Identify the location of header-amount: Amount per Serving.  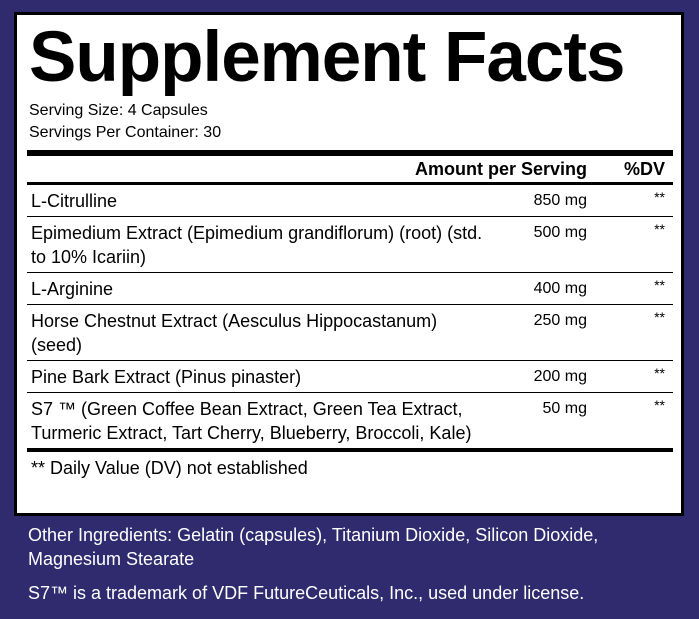
(500, 169).